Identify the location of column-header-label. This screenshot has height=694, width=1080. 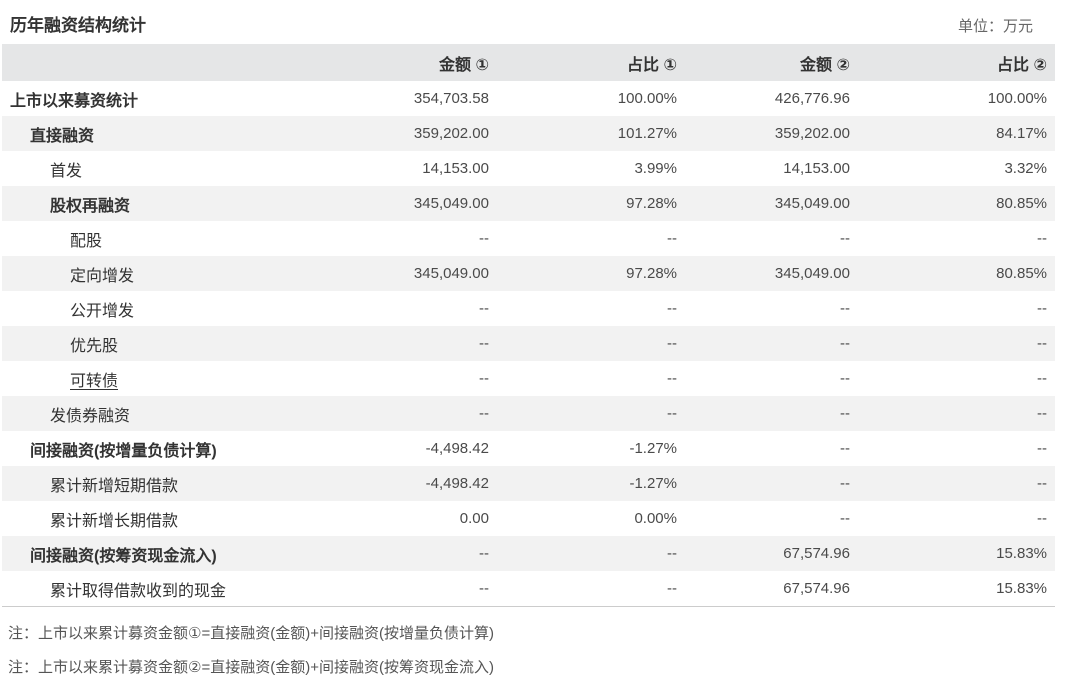
(152, 62).